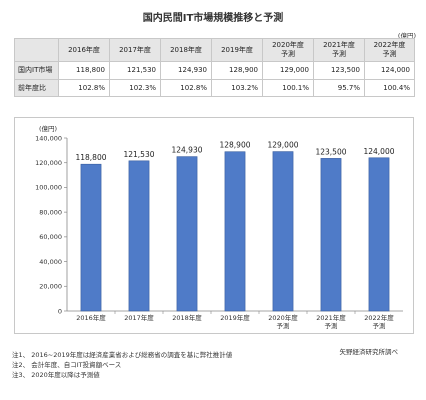 Image resolution: width=426 pixels, height=400 pixels. What do you see at coordinates (237, 50) in the screenshot?
I see `table-header-2019: 2019年度` at bounding box center [237, 50].